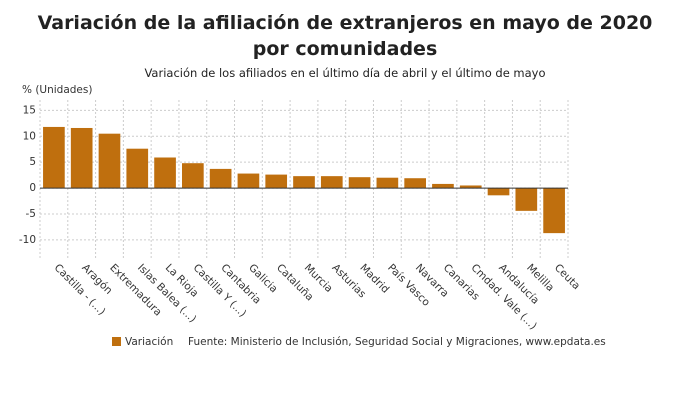 Image resolution: width=690 pixels, height=406 pixels. Describe the element at coordinates (29, 136) in the screenshot. I see `y-tick-label: 10` at that location.